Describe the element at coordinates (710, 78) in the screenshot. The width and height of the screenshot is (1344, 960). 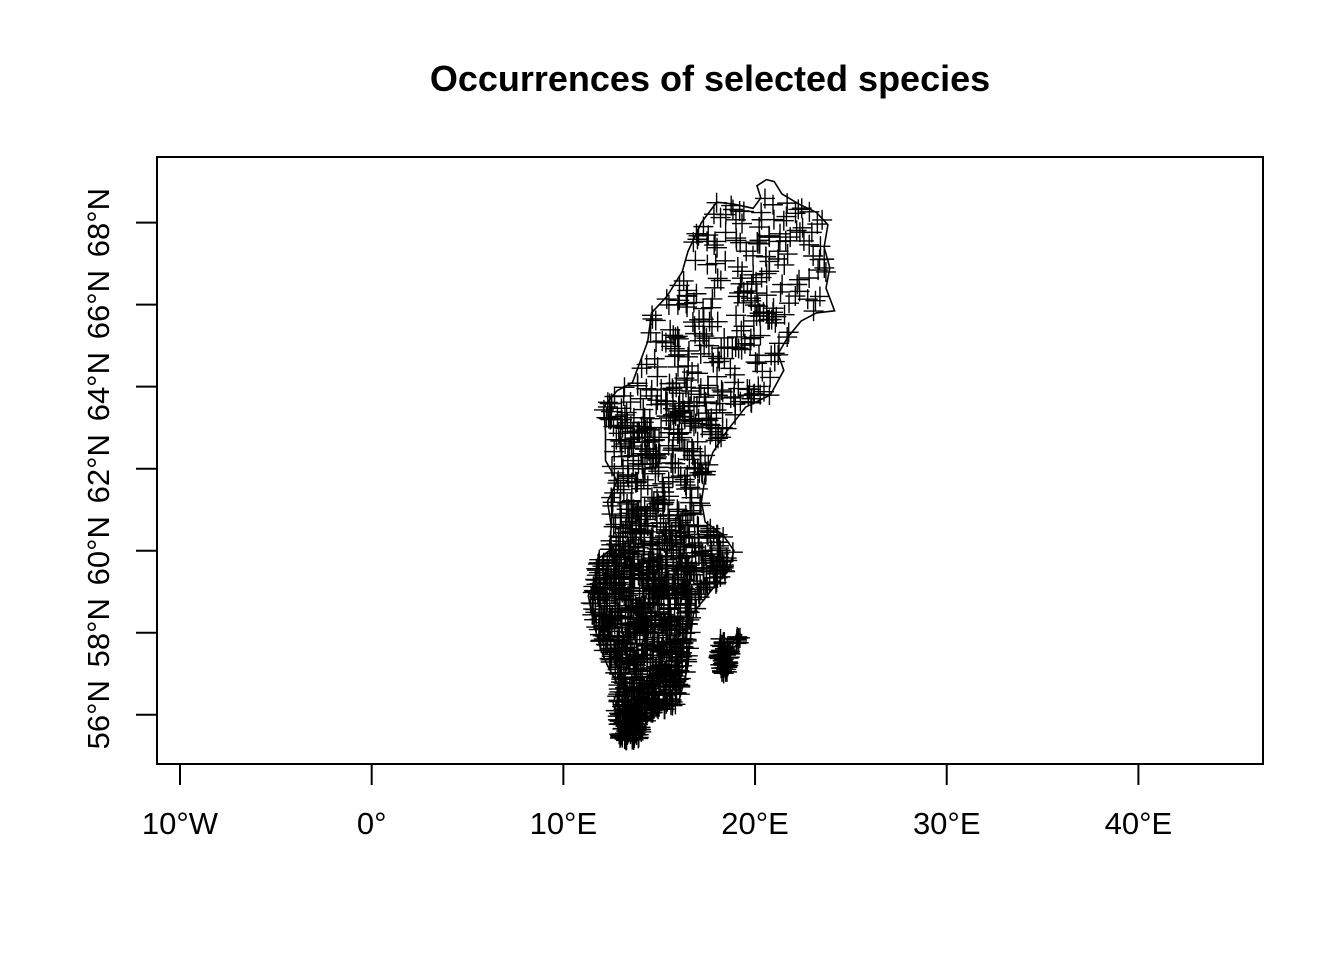
I see `plot-title: Occurrences of selected species` at that location.